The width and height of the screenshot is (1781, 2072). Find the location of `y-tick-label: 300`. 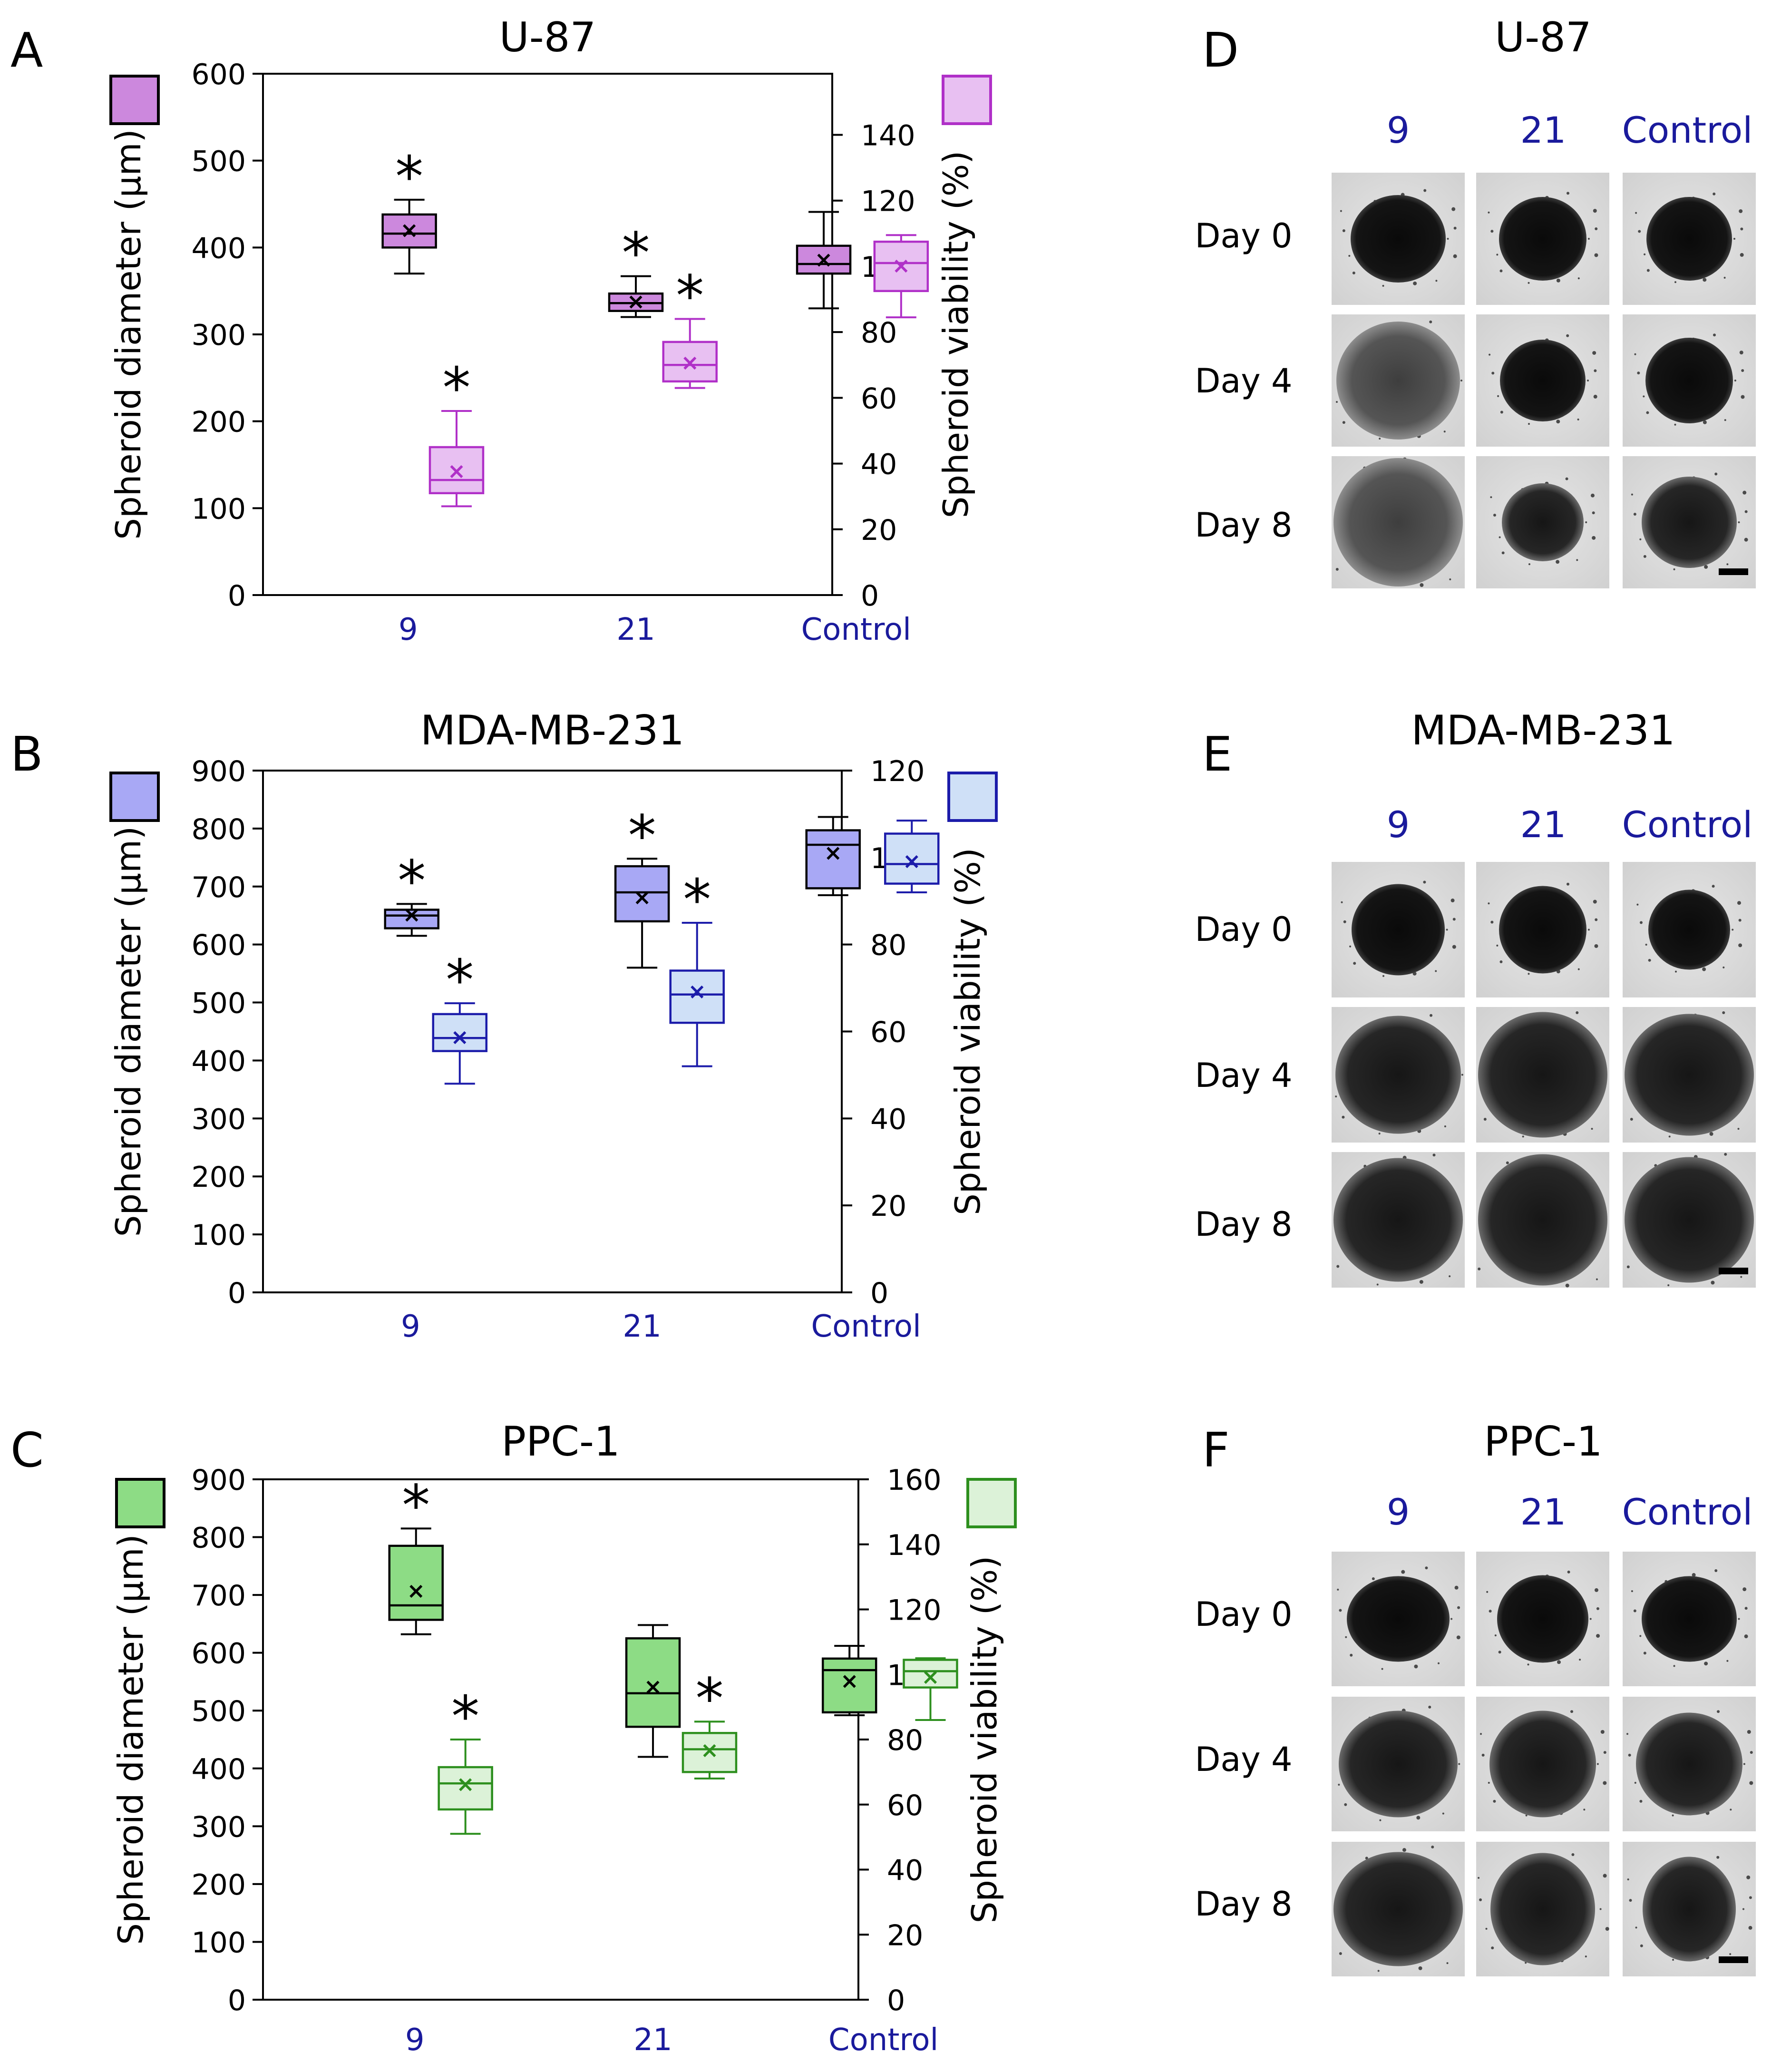

y-tick-label: 300 is located at coordinates (218, 335).